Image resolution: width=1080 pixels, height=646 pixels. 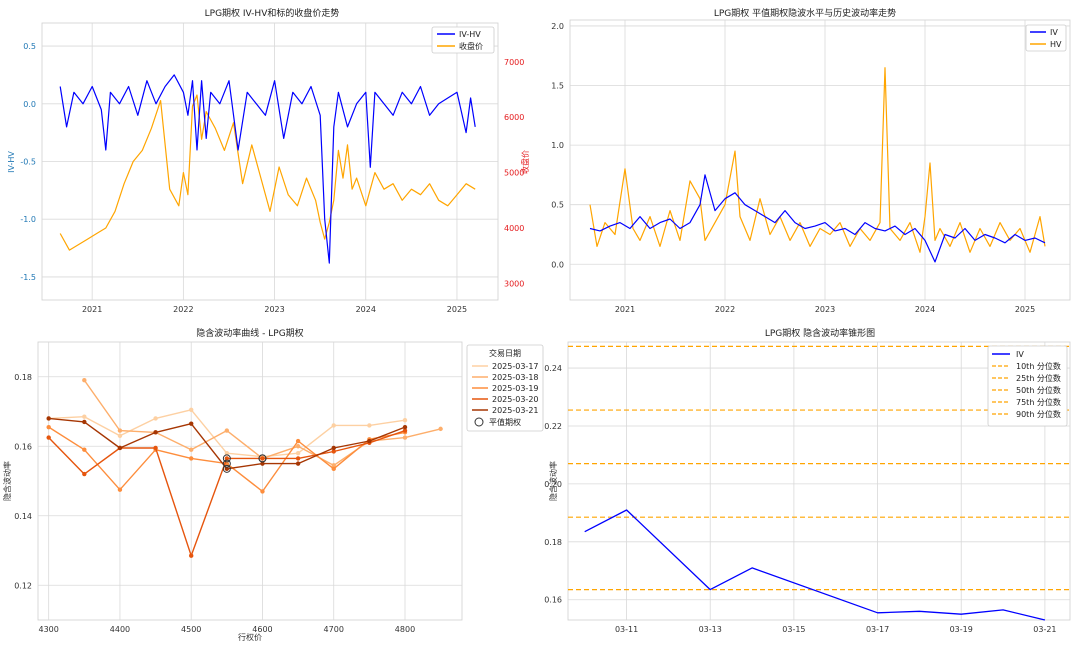 I want to click on chart3-ytick: 0.14, so click(x=23, y=516).